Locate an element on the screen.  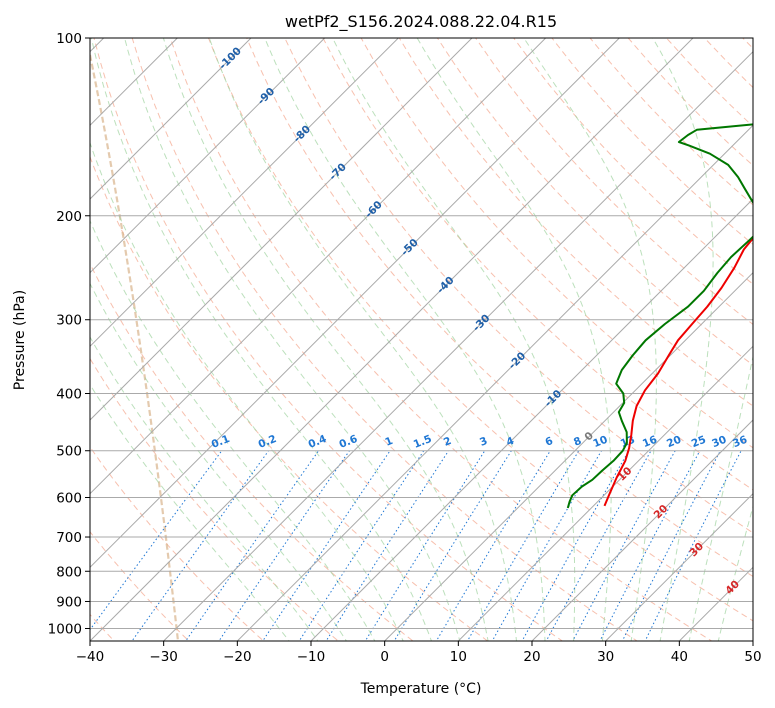
x-axis-label: Temperature (°C) is located at coordinates (421, 689).